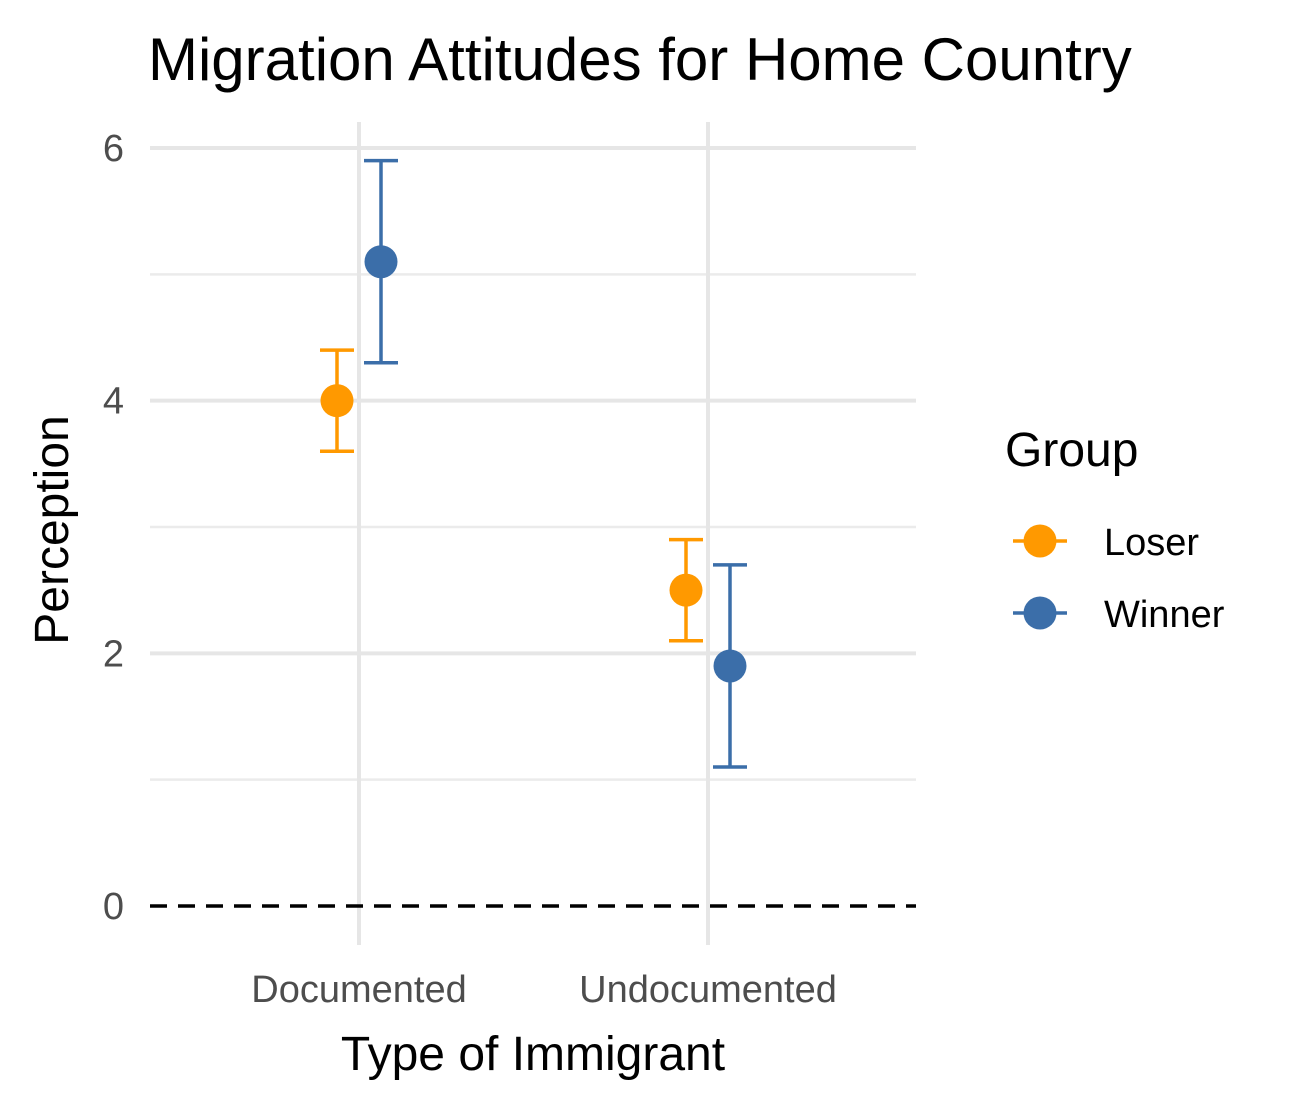  I want to click on chart-title: Migration Attitudes for Home Country, so click(640, 59).